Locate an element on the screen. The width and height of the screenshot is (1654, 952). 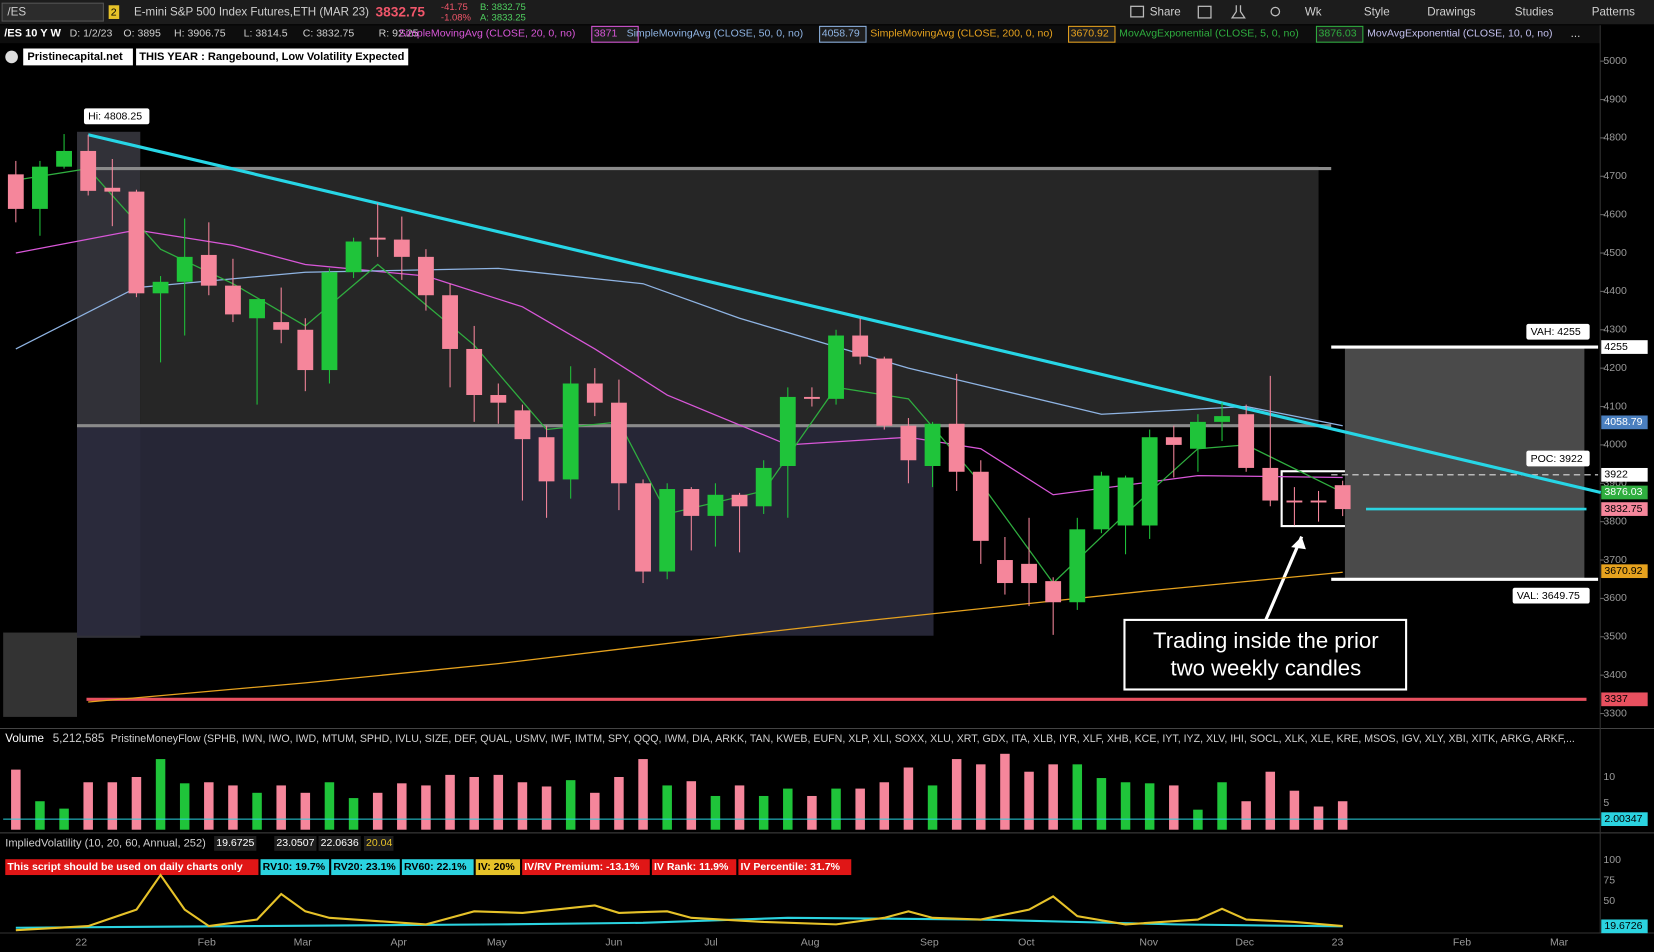
x-tick-label: 22 is located at coordinates (81, 942).